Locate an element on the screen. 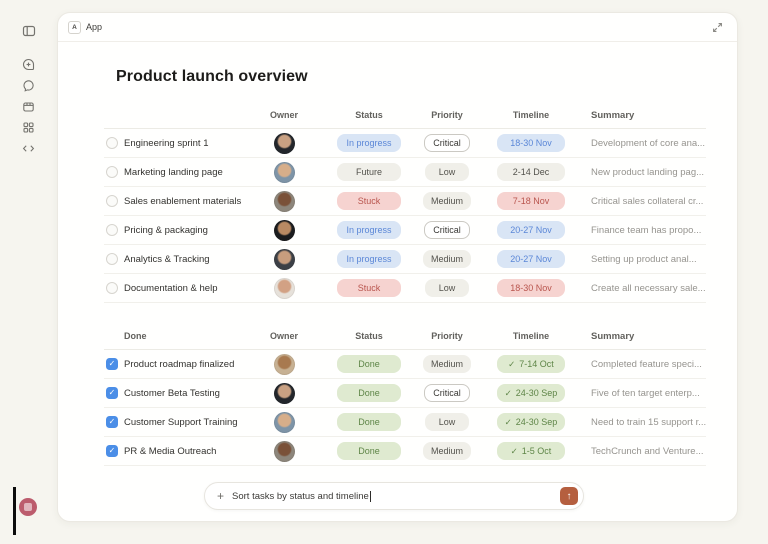 This screenshot has width=768, height=544. priority-pill-label: Critical is located at coordinates (447, 230).